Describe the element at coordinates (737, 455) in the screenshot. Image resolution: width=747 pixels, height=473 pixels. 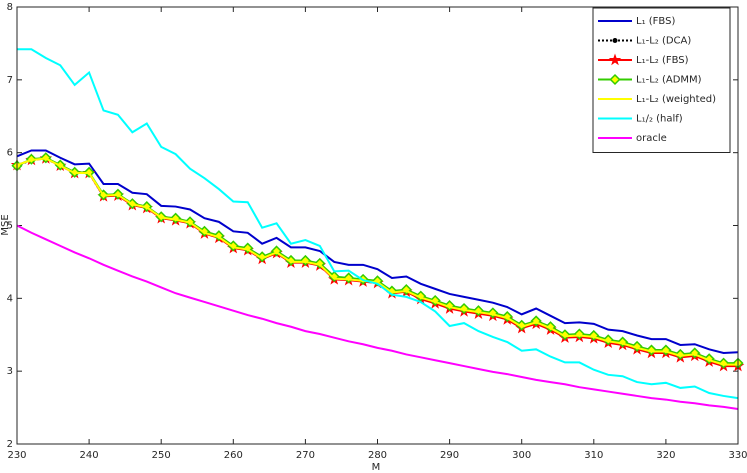
I see `x-tick-label: 330` at that location.